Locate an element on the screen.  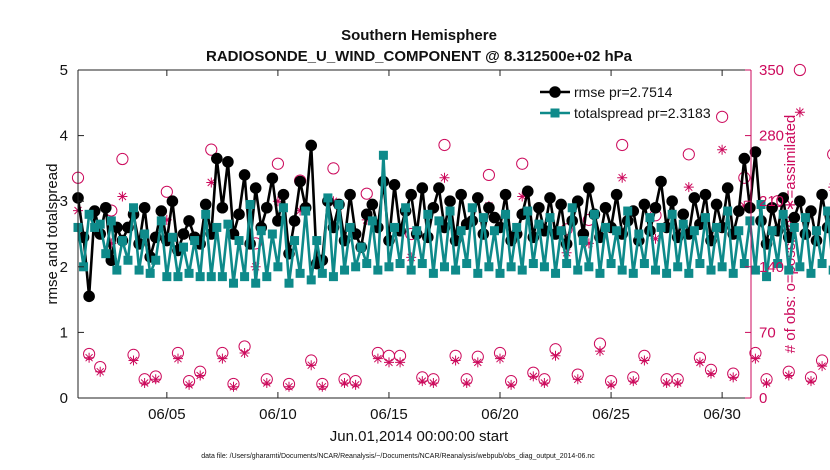
legend-marker-totalspread is located at coordinates (555, 113).